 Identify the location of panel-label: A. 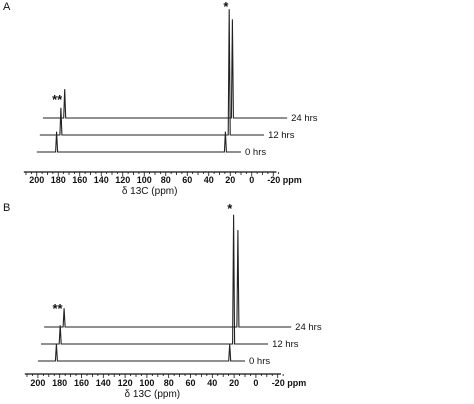
(7, 7).